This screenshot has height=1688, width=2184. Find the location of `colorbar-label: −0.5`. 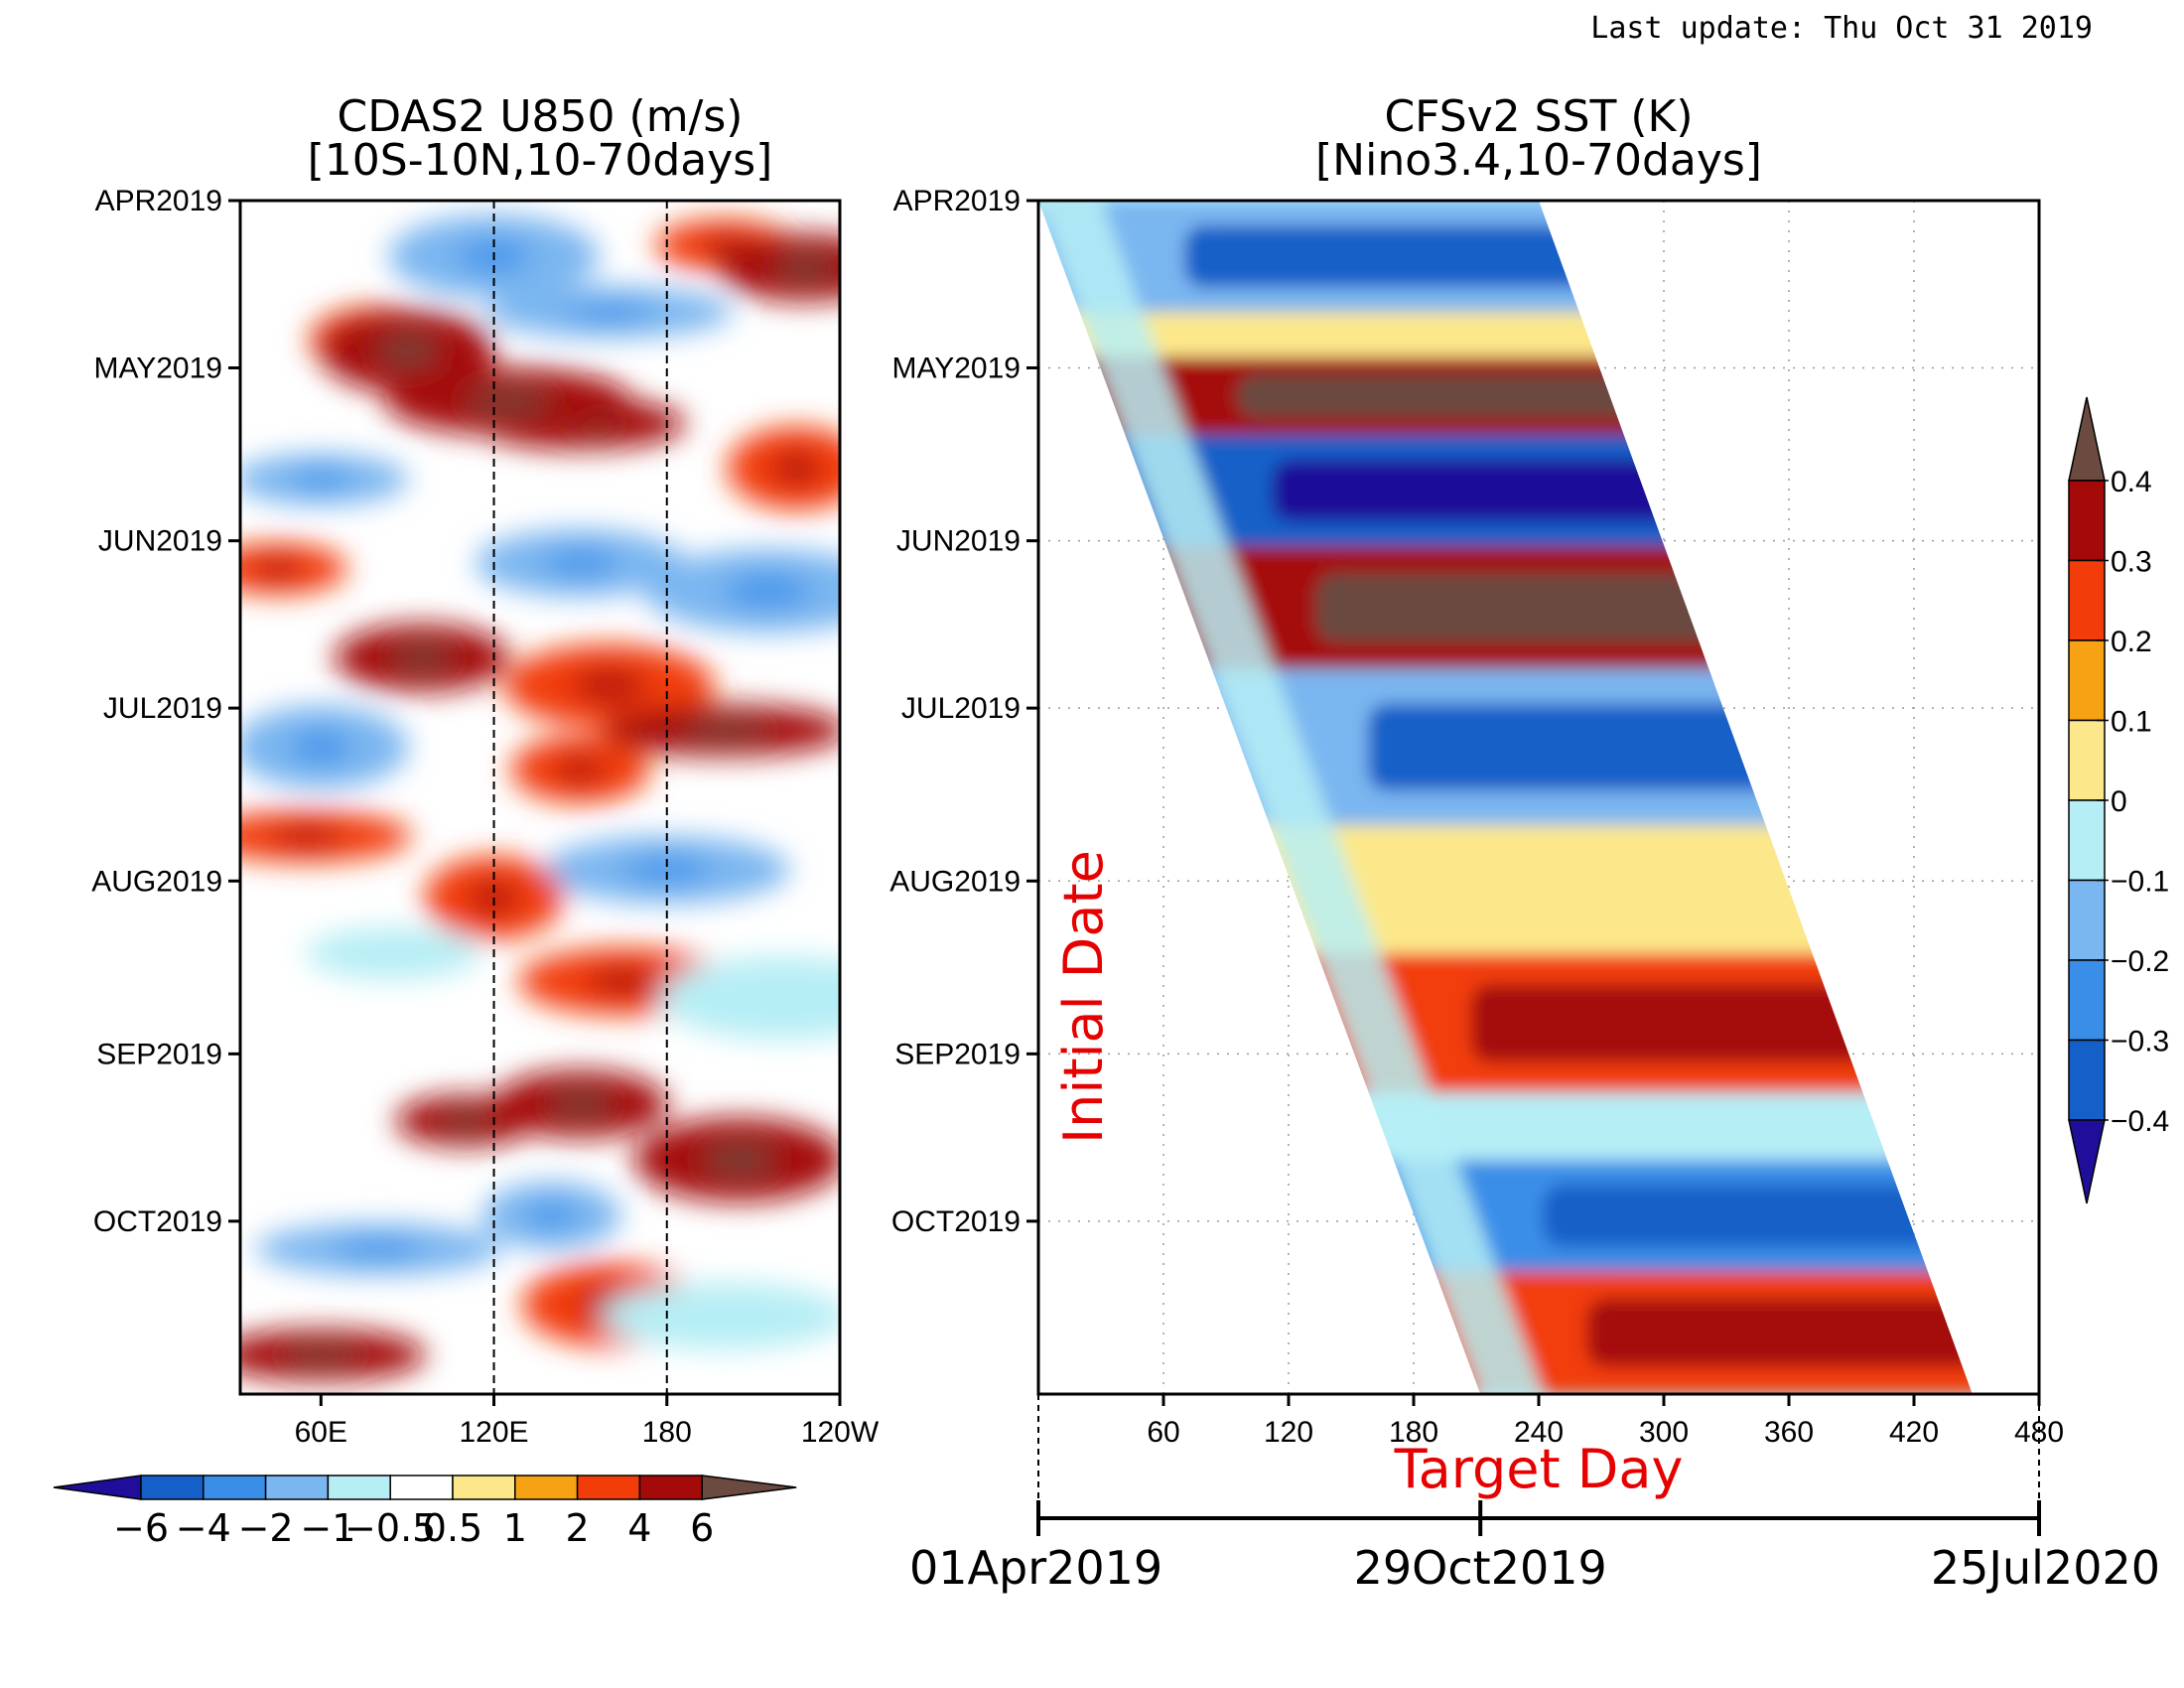

colorbar-label: −0.5 is located at coordinates (390, 1528).